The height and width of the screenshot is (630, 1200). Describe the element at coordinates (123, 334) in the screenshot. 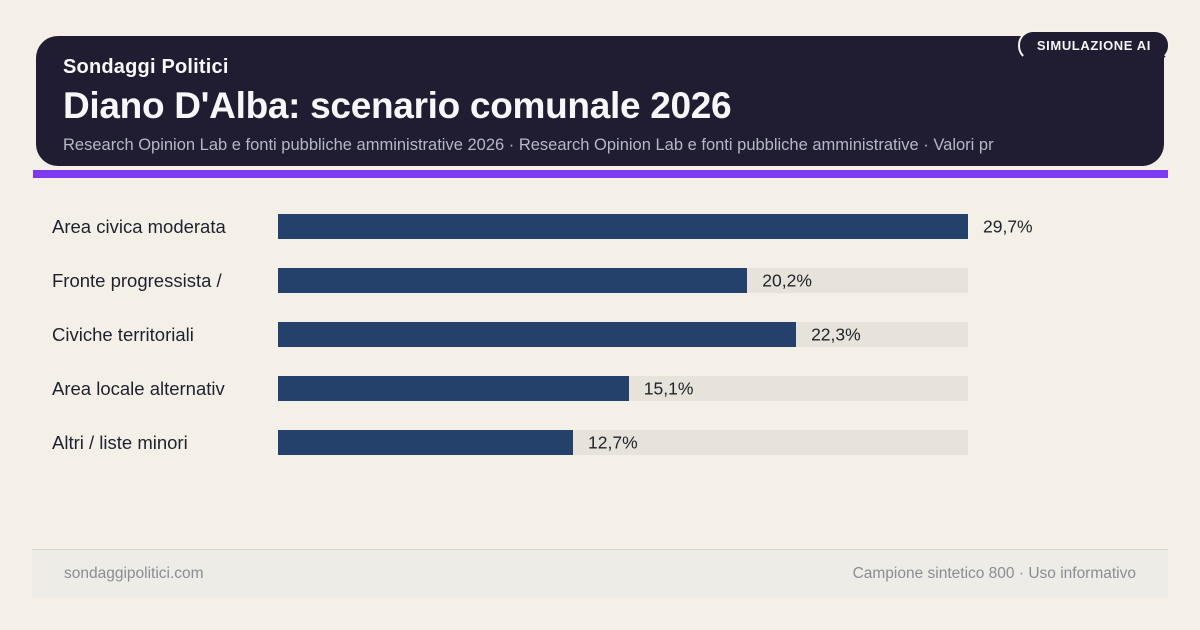

I see `category-label: Civiche territoriali` at that location.